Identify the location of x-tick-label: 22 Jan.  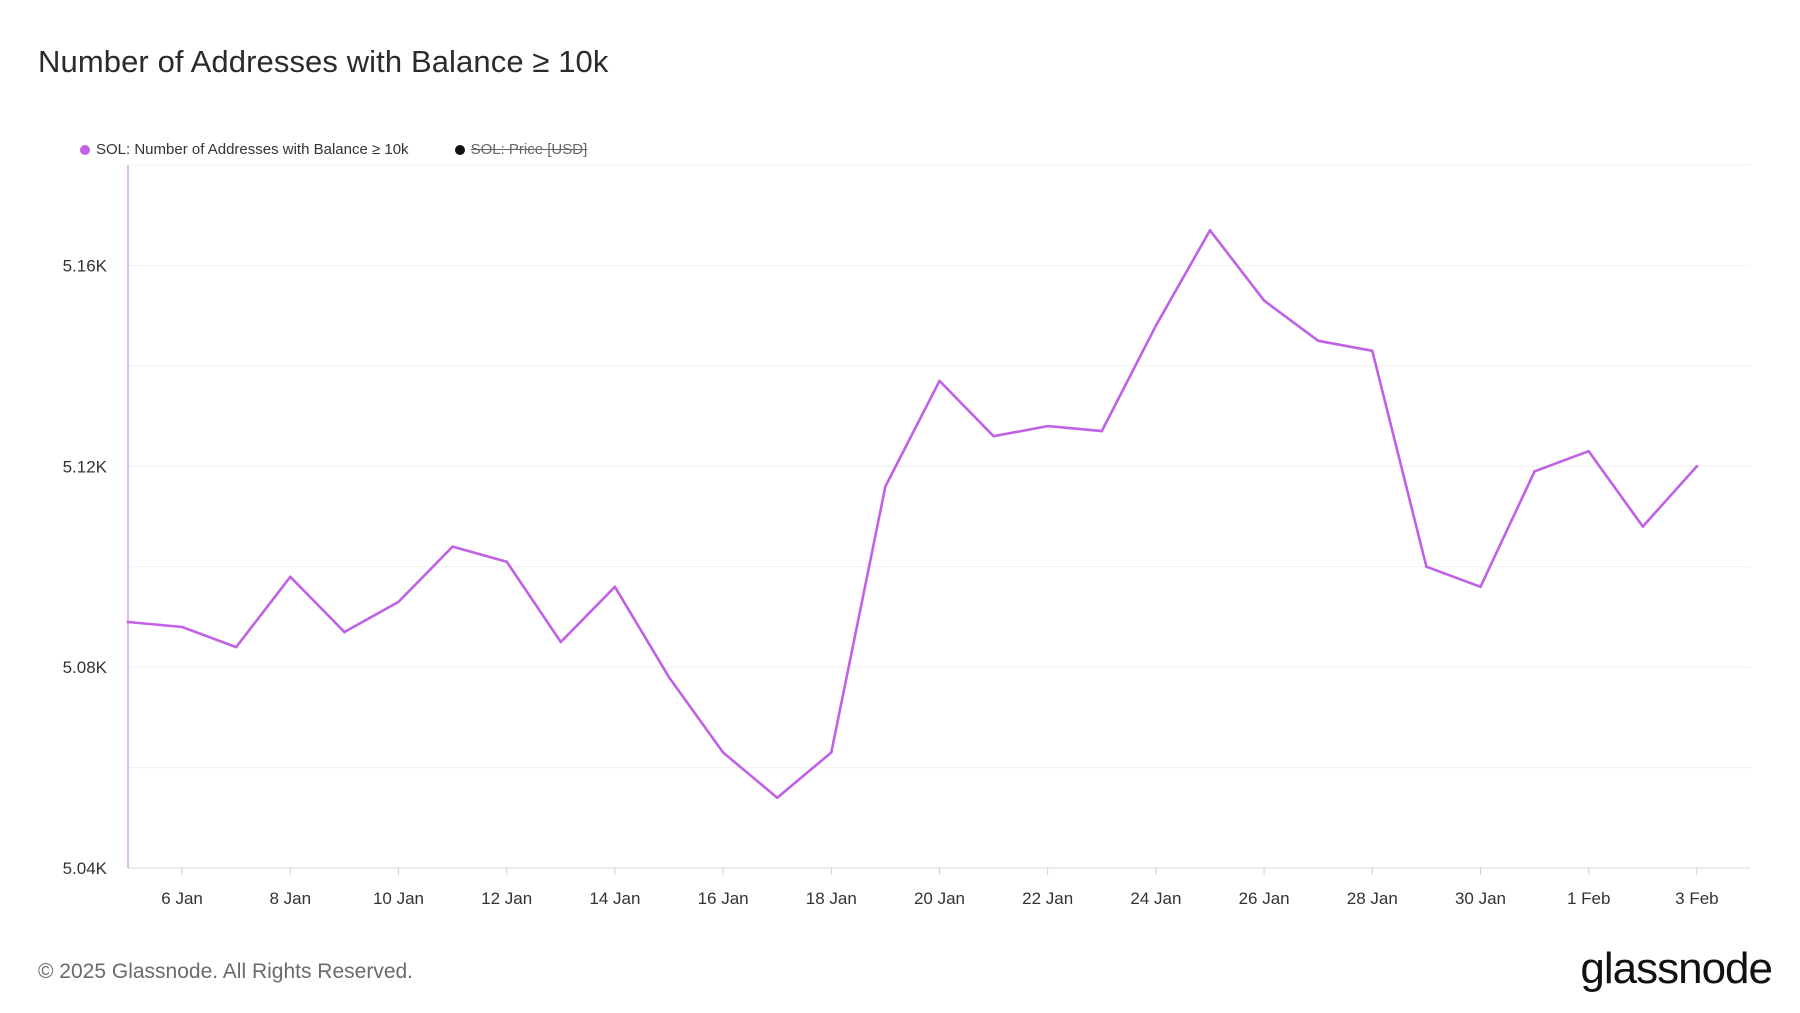
(1047, 898).